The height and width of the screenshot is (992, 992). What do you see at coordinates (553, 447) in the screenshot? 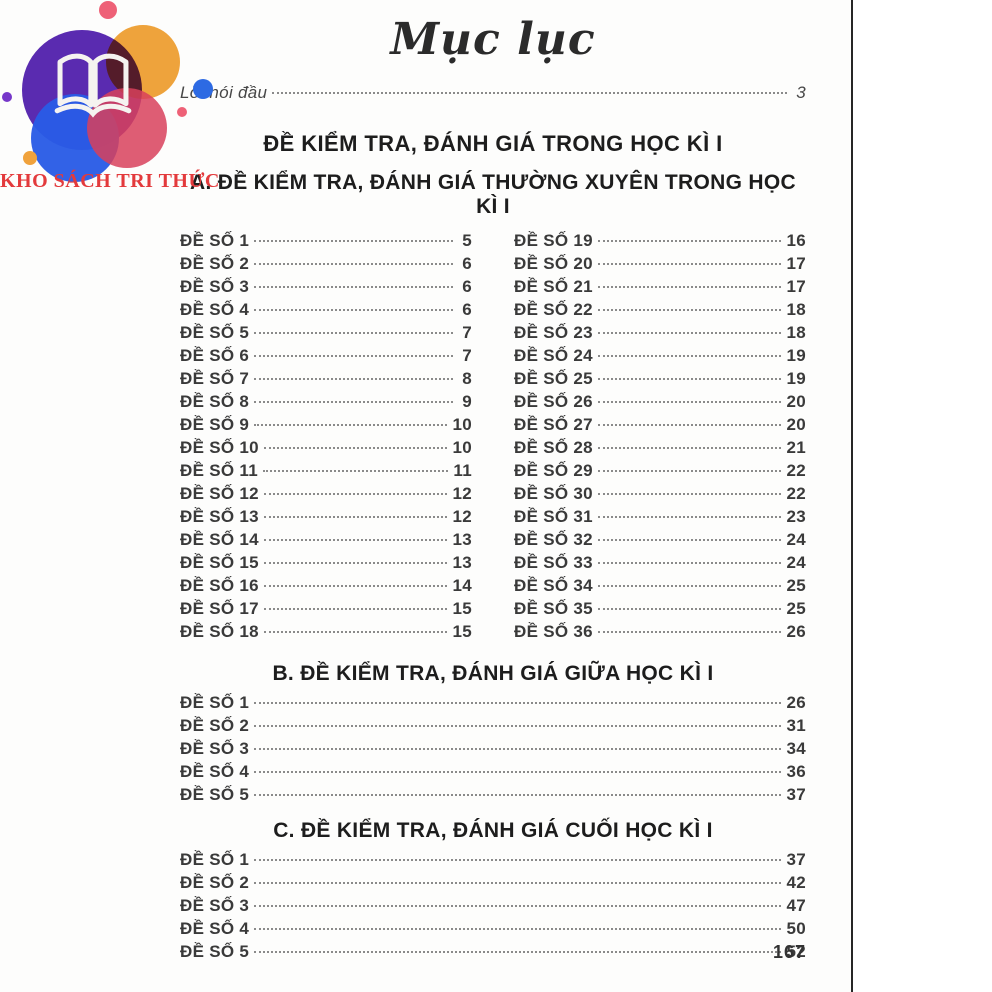
I see `toc-entry-label: ĐỀ SỐ 28` at bounding box center [553, 447].